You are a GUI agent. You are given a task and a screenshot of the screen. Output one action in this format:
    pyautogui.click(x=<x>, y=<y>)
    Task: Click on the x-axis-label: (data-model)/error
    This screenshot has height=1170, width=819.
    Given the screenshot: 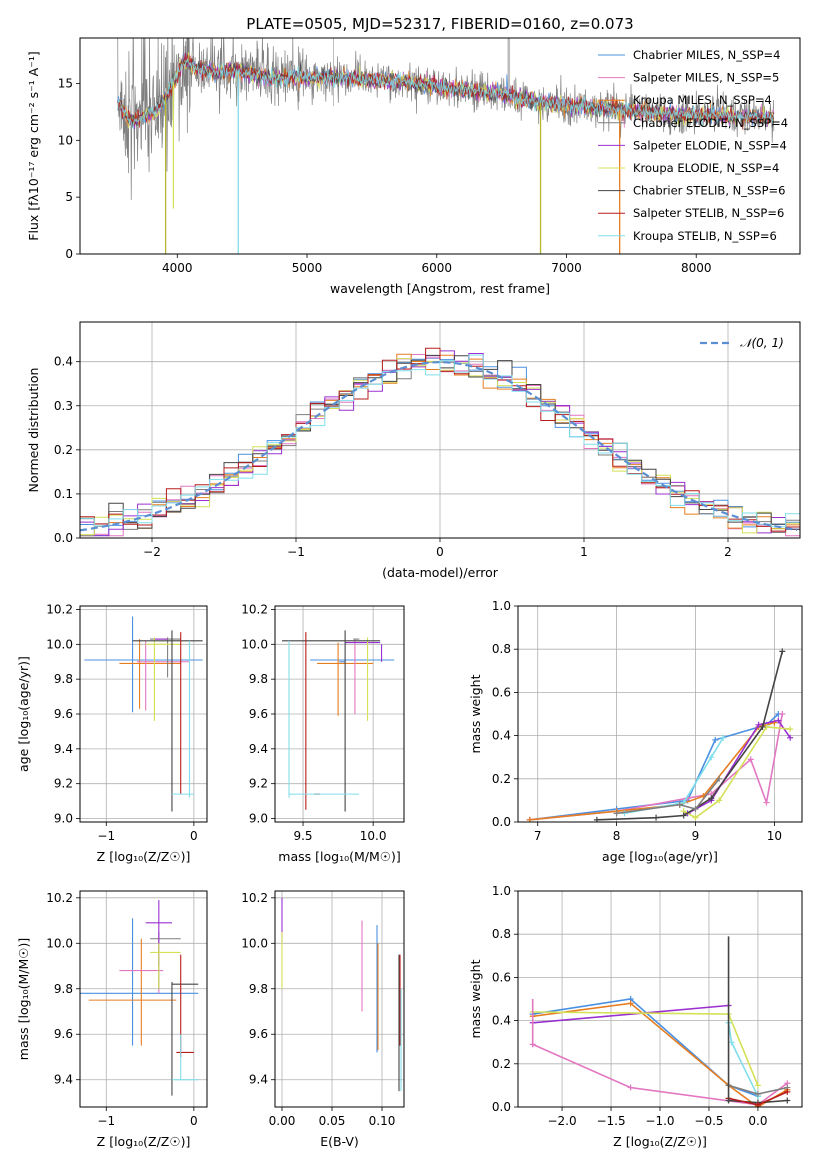 What is the action you would take?
    pyautogui.click(x=440, y=572)
    